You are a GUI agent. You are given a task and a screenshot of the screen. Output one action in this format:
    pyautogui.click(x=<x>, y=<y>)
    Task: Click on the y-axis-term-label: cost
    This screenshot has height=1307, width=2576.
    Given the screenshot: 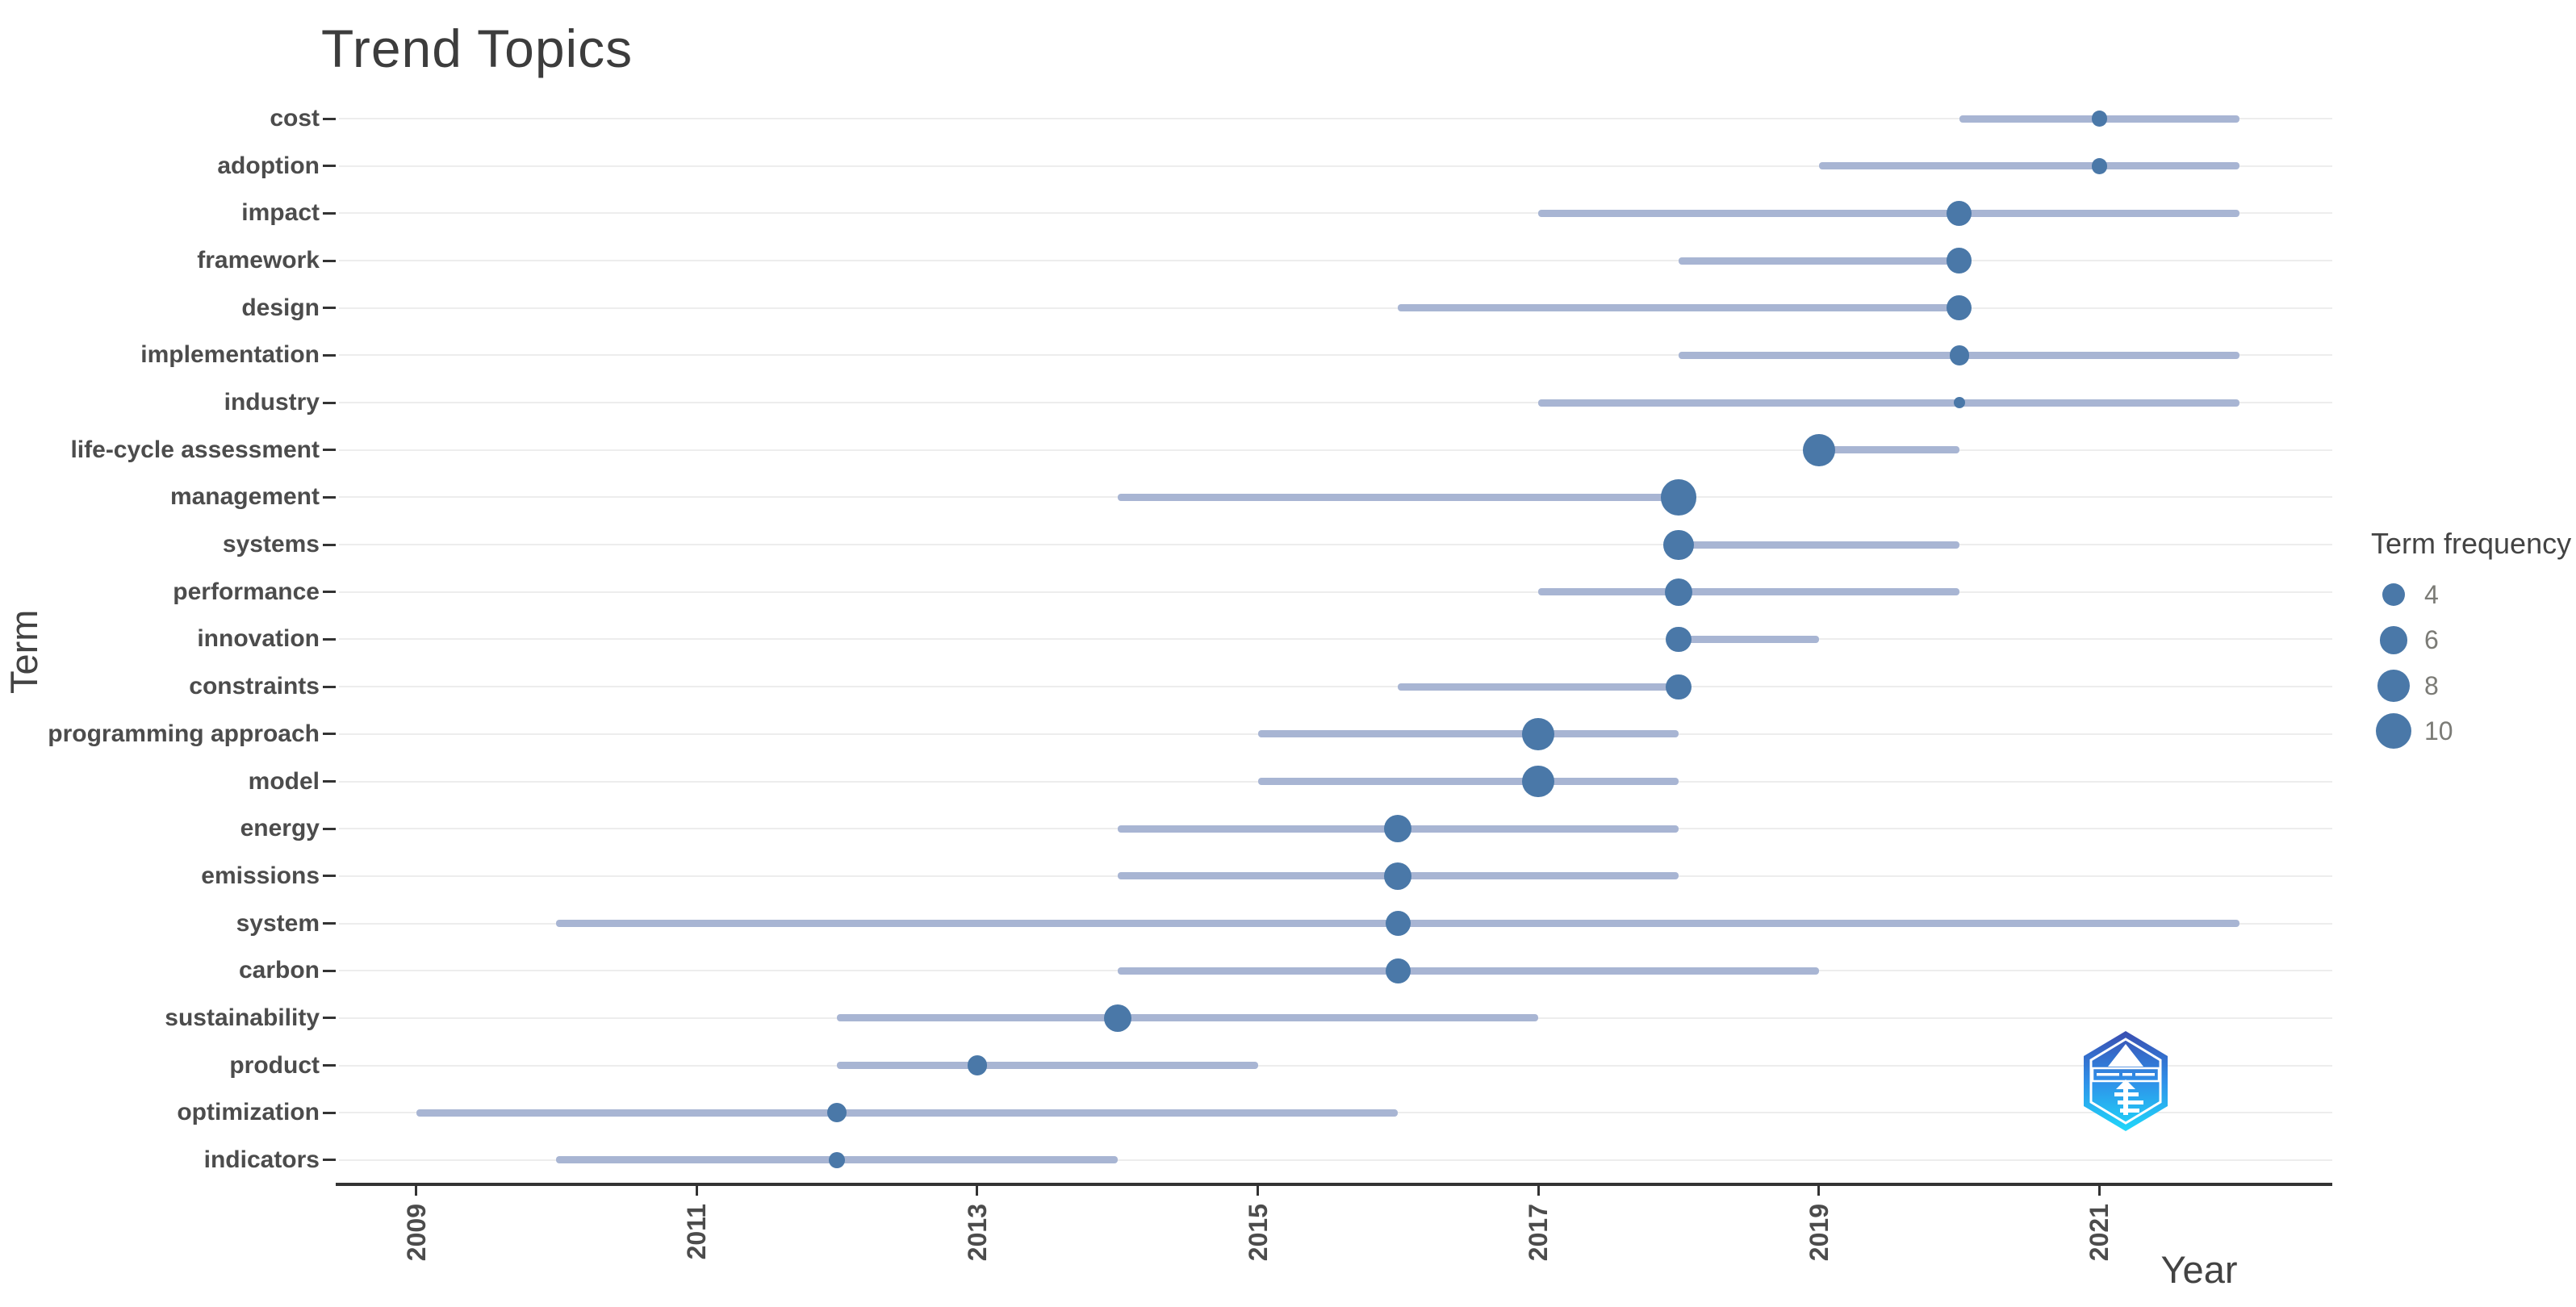 What is the action you would take?
    pyautogui.click(x=295, y=118)
    